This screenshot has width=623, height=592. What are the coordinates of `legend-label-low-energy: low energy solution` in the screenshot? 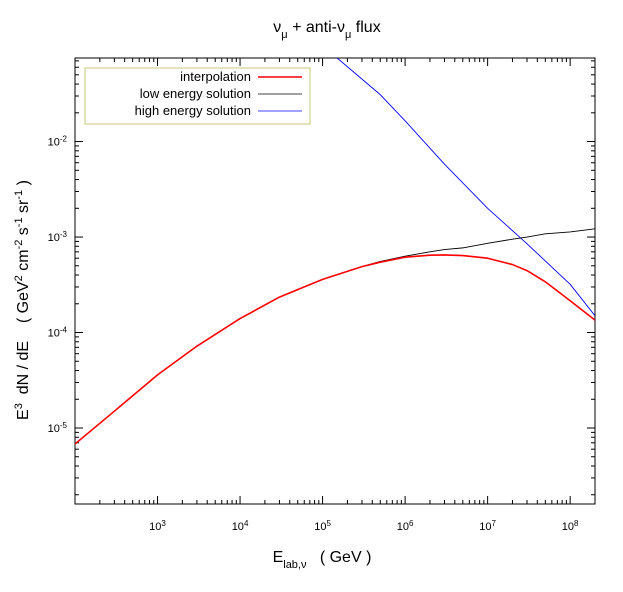 It's located at (195, 93).